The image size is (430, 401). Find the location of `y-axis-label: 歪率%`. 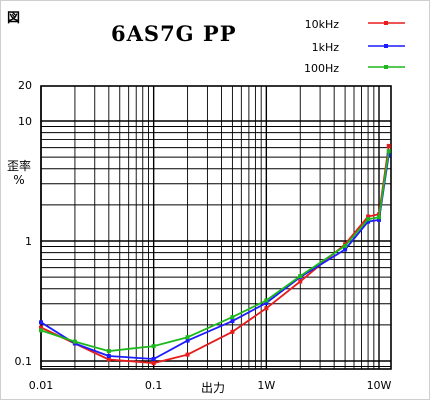

y-axis-label: 歪率% is located at coordinates (19, 173).